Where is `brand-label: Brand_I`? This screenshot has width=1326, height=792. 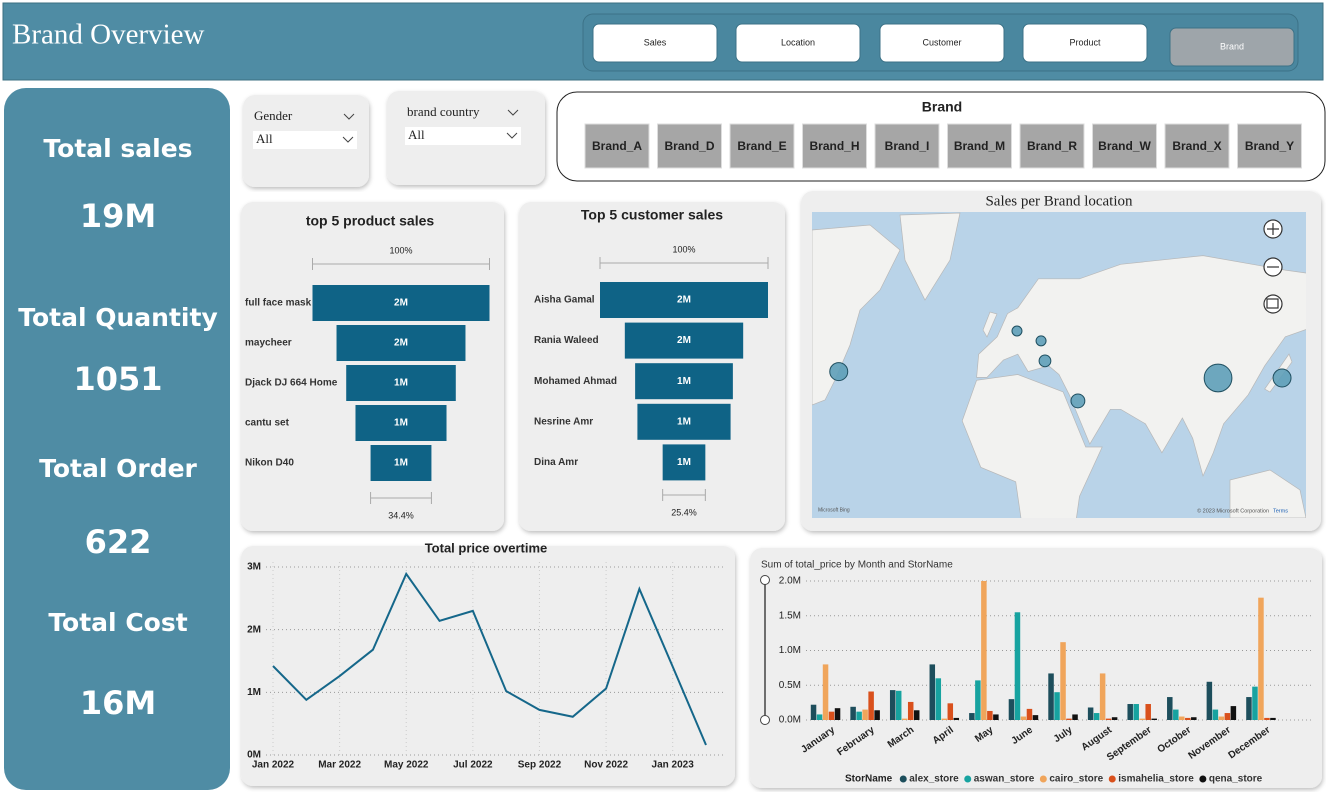
brand-label: Brand_I is located at coordinates (907, 146).